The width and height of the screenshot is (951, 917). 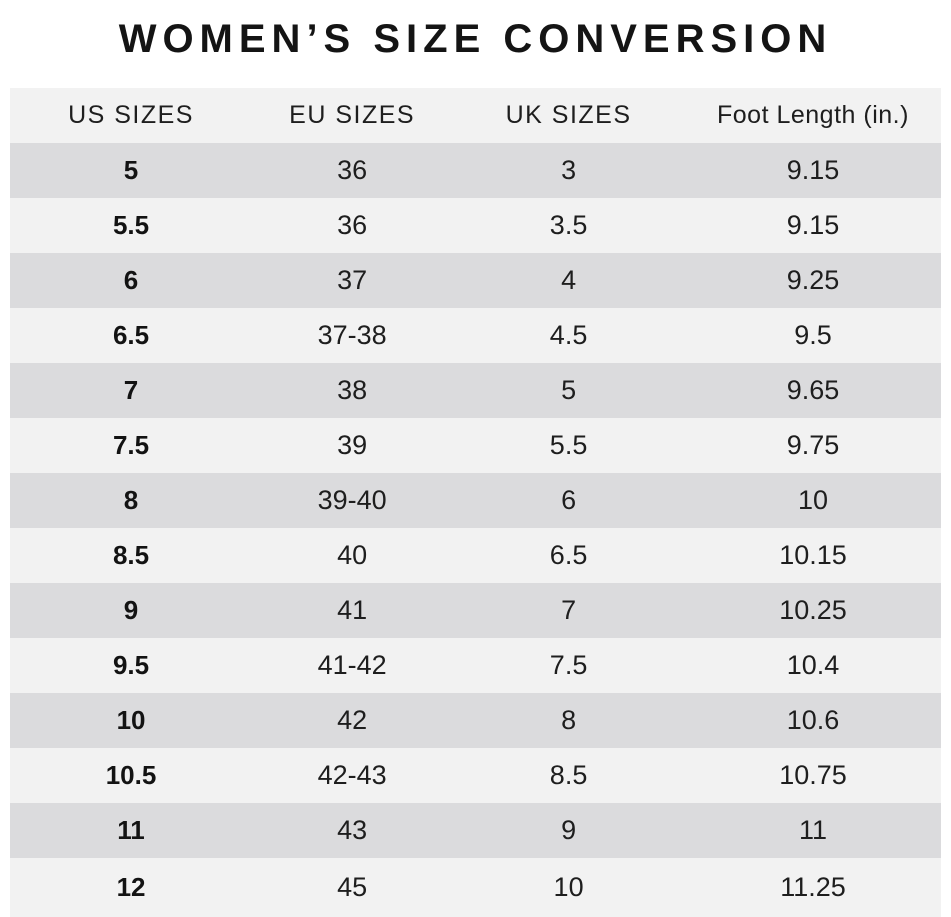 What do you see at coordinates (813, 555) in the screenshot?
I see `foot-length-cell: 10.15` at bounding box center [813, 555].